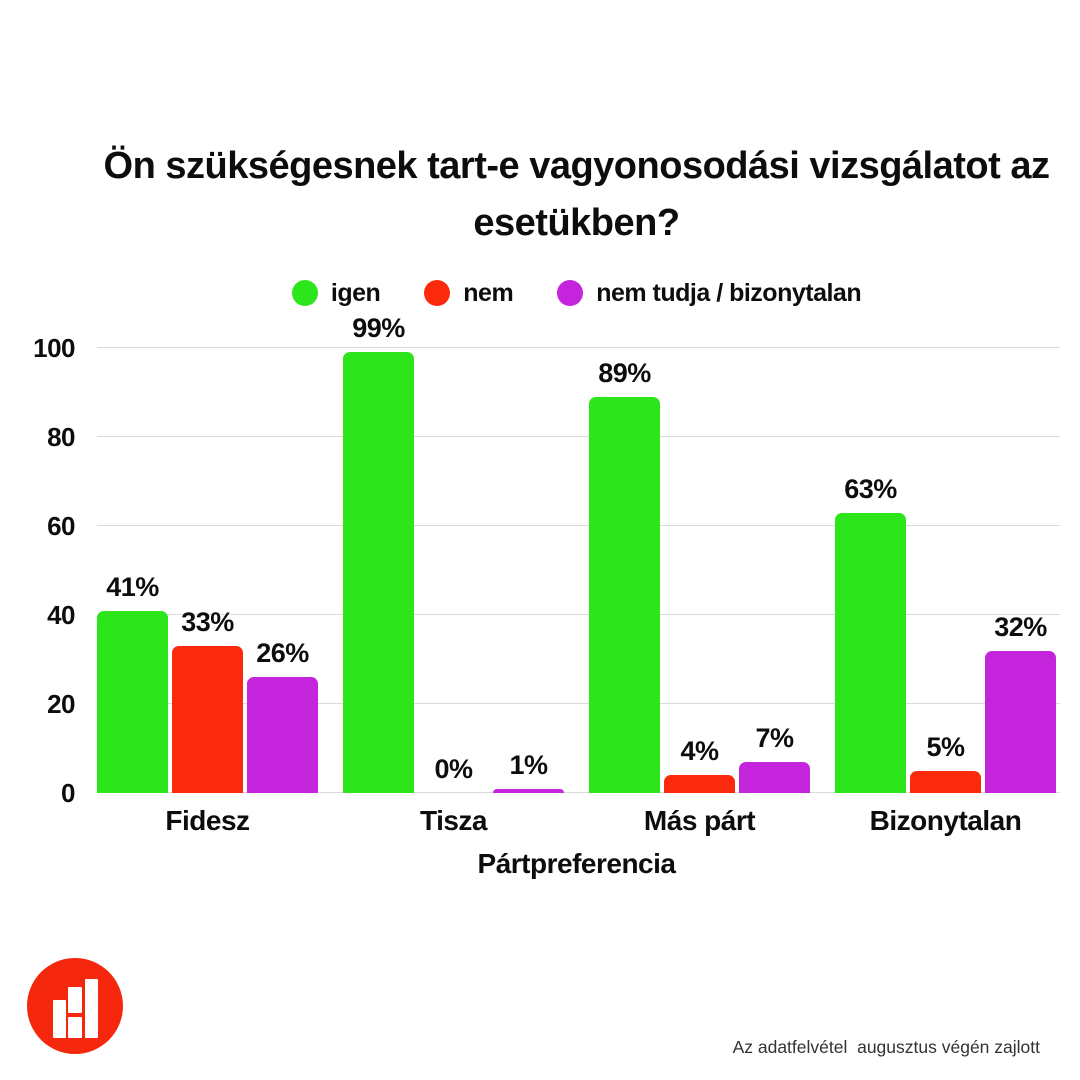  I want to click on legend-item-bizonytalan: nem tudja / bizonytalan, so click(709, 293).